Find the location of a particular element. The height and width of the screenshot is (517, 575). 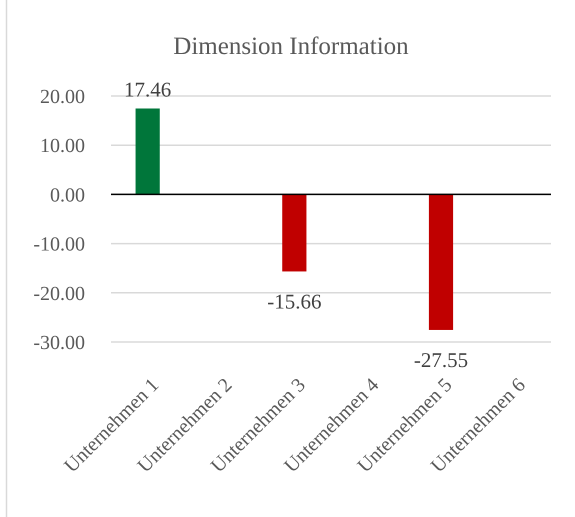

data-label: -27.55 is located at coordinates (441, 360).